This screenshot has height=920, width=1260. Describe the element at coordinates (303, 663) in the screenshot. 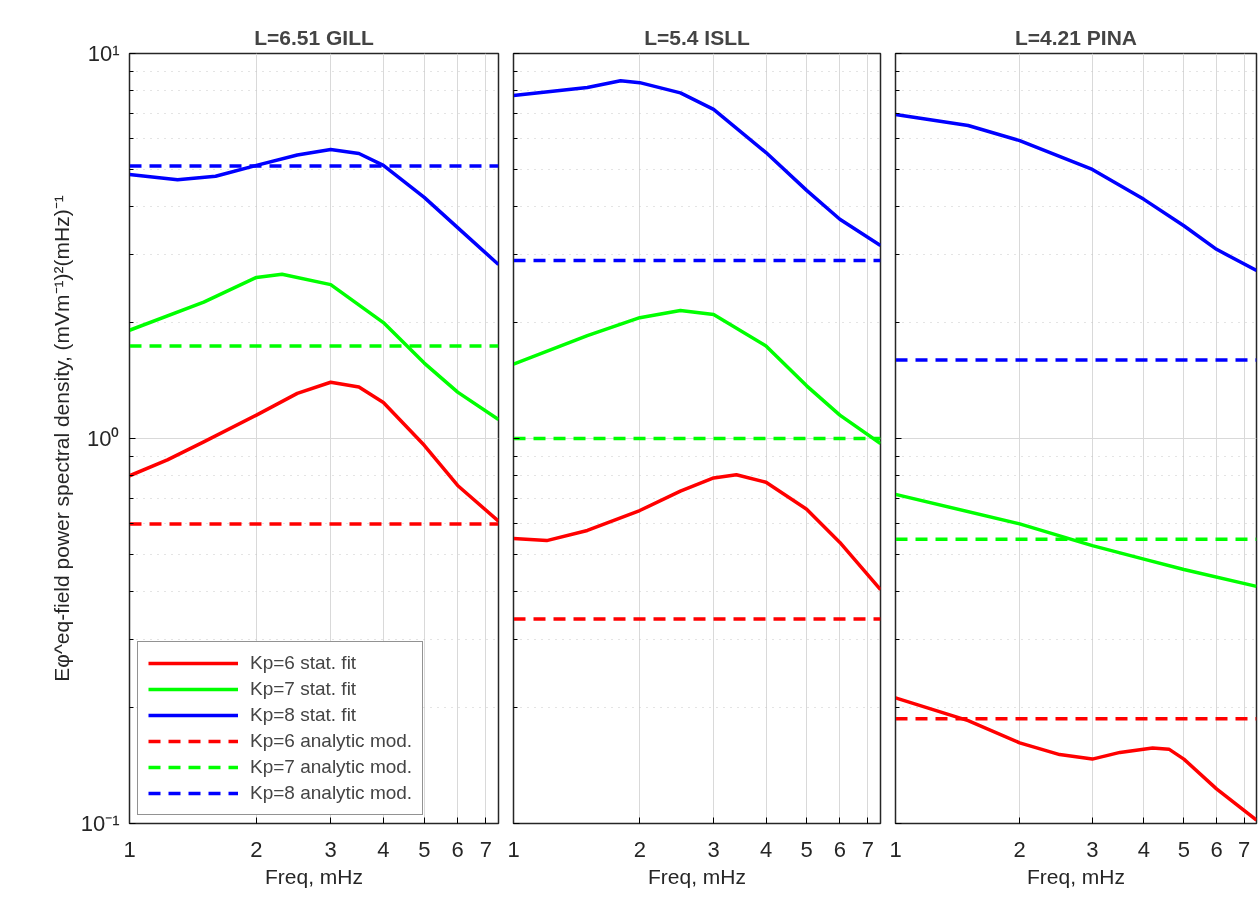

I see `legend-label: Kp=6 stat. fit` at that location.